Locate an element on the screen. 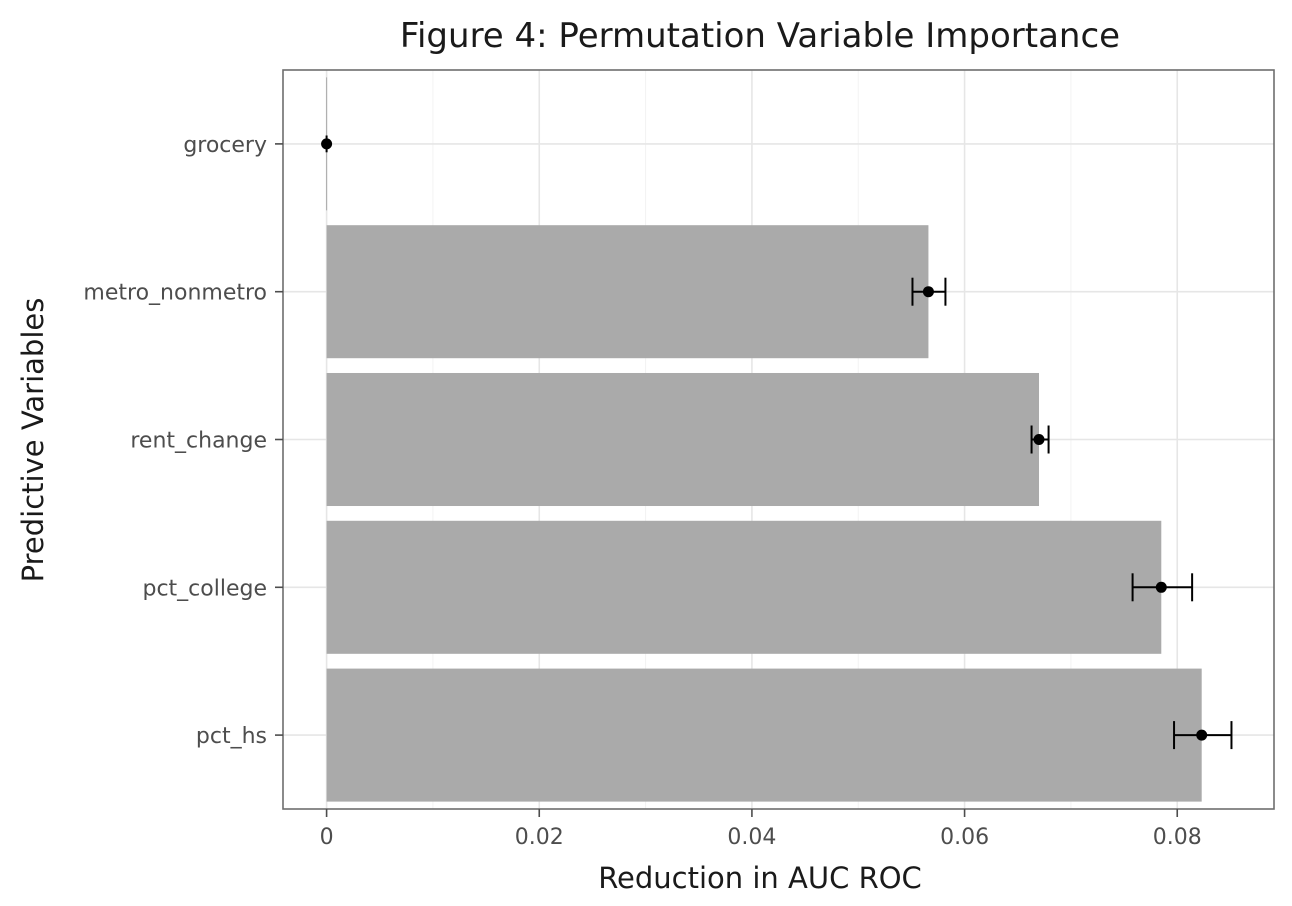  x-tick-label: 0 is located at coordinates (327, 837).